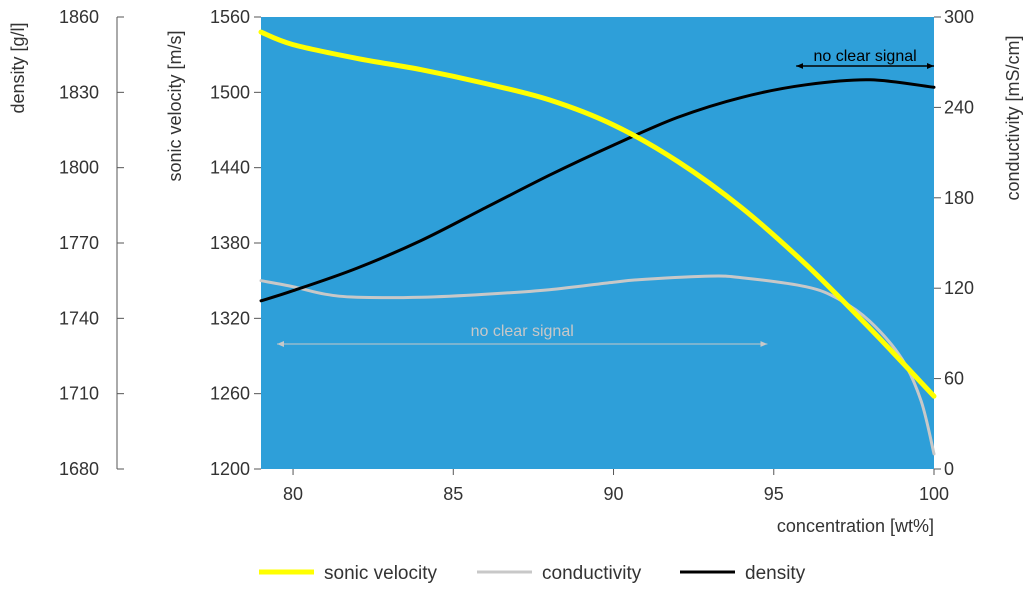 The height and width of the screenshot is (589, 1024). Describe the element at coordinates (380, 573) in the screenshot. I see `legend-label-sonic-velocity: sonic velocity` at that location.